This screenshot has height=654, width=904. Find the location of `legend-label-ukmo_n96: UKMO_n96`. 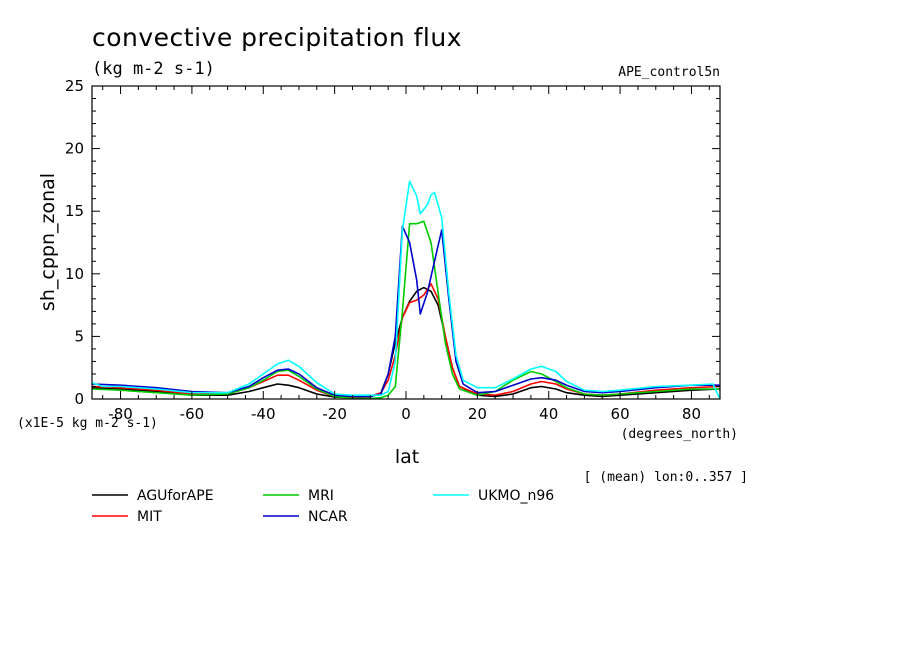

legend-label-ukmo_n96: UKMO_n96 is located at coordinates (516, 496).